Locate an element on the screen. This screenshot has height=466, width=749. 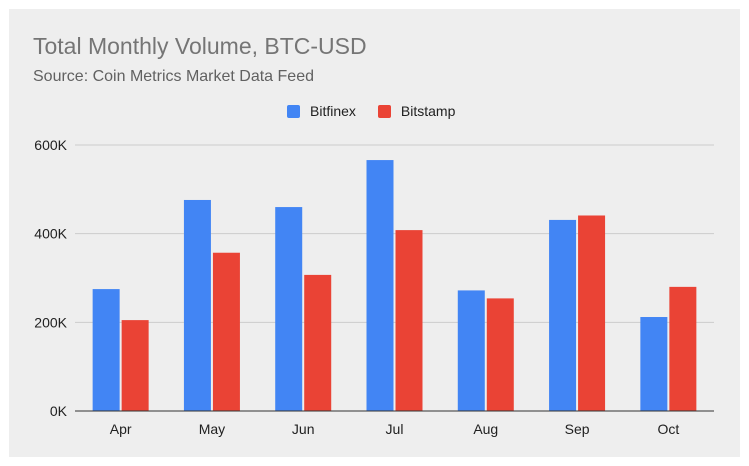
y-tick-label: 200K is located at coordinates (50, 322).